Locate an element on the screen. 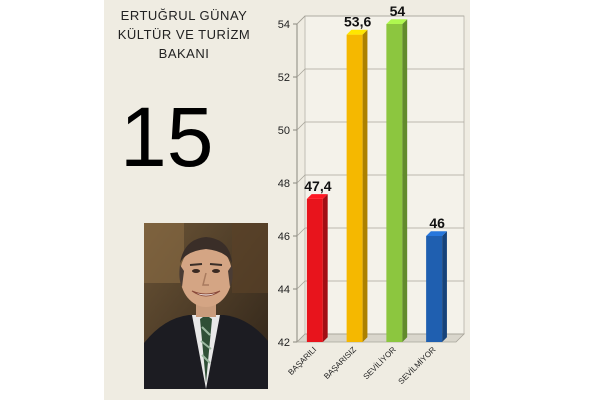  y-tick-label: 52 is located at coordinates (284, 78).